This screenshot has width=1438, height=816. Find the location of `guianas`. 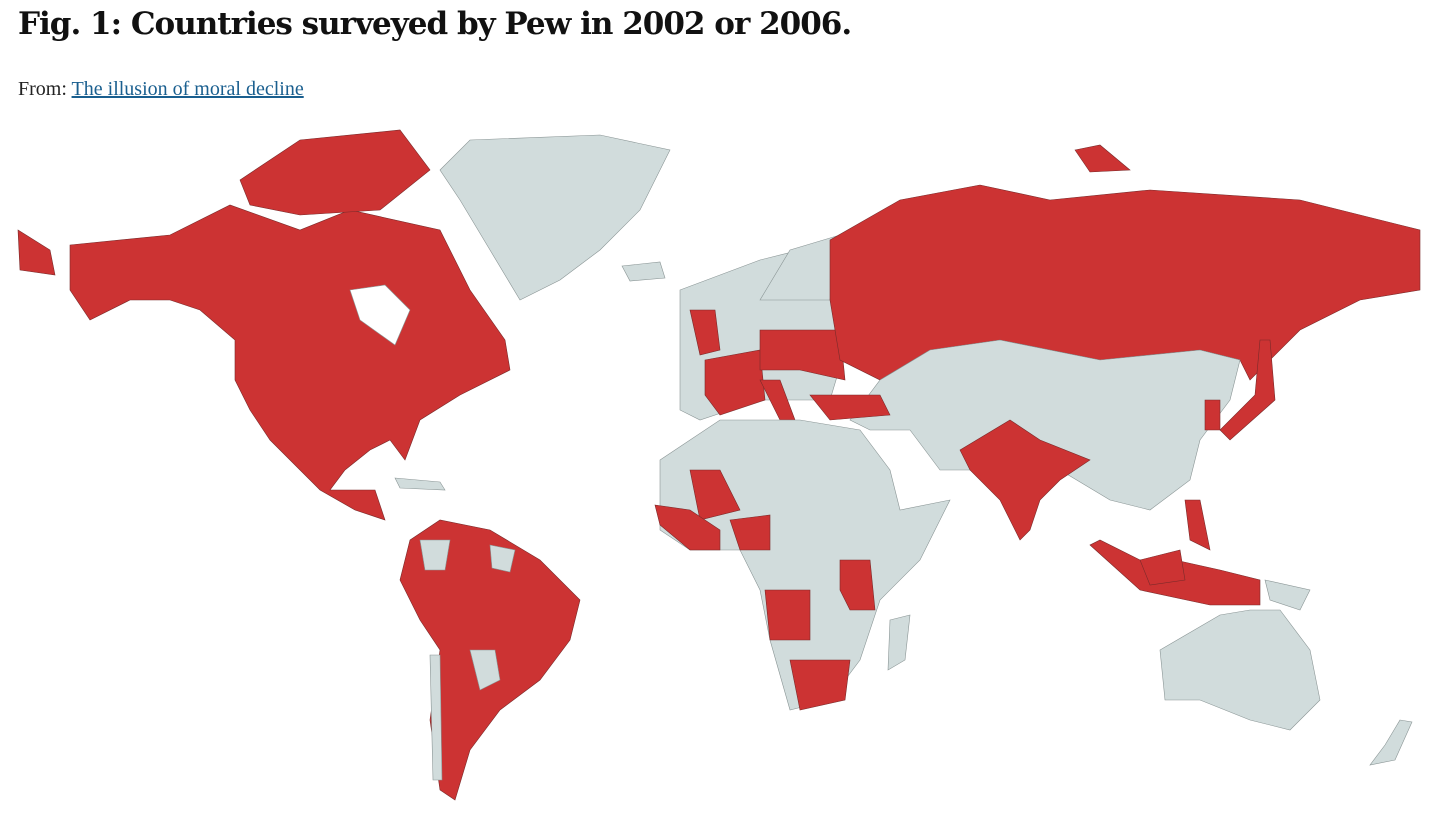

guianas is located at coordinates (502, 558).